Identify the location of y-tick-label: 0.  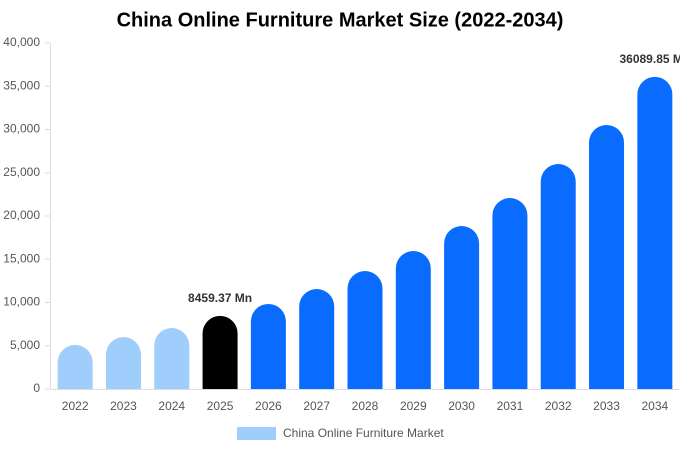
(36, 388).